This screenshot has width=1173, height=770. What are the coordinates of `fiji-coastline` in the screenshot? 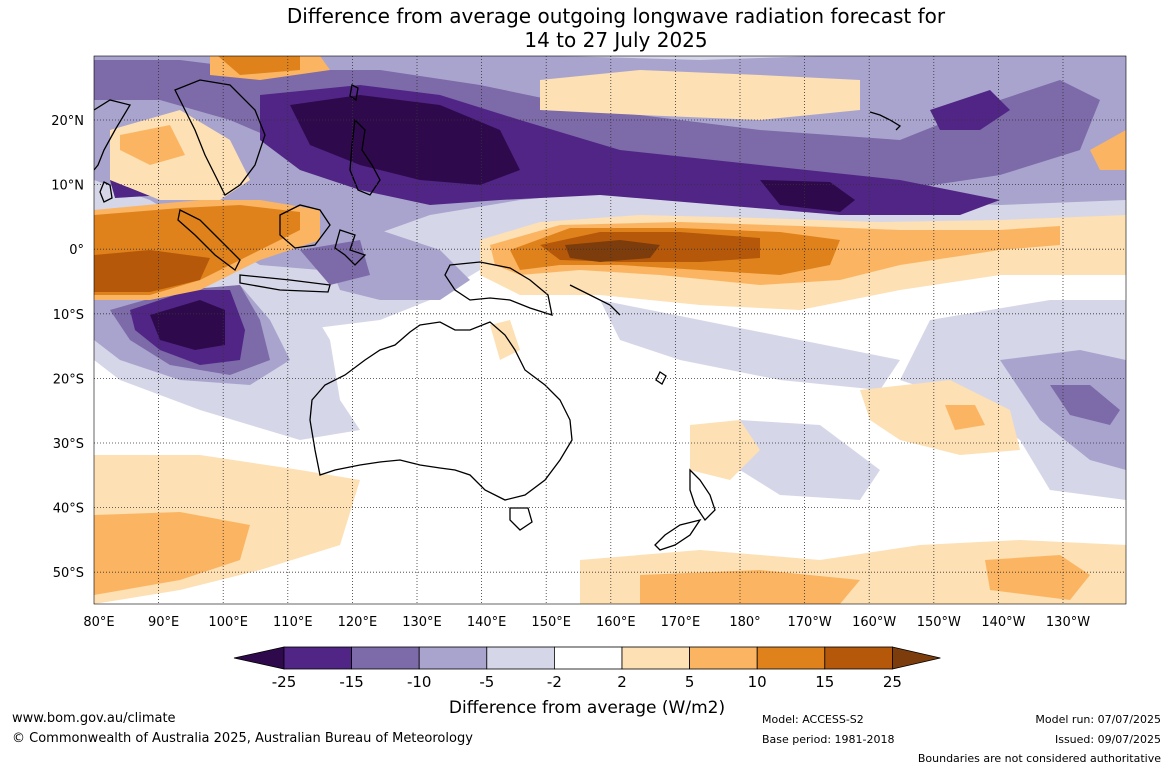 It's located at (661, 378).